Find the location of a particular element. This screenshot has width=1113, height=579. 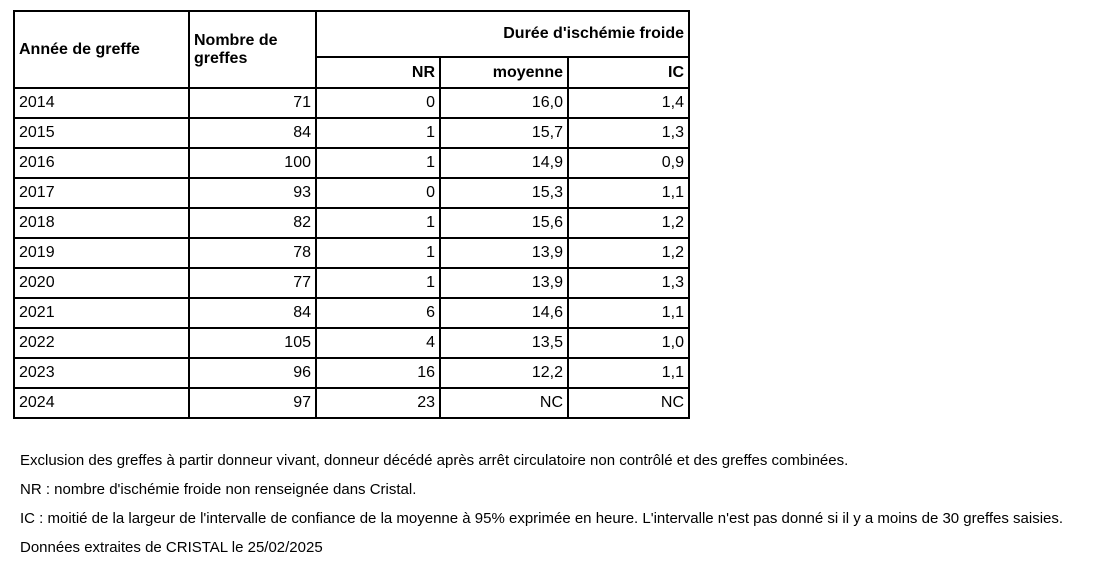

moyenne-cell: NC is located at coordinates (504, 403).